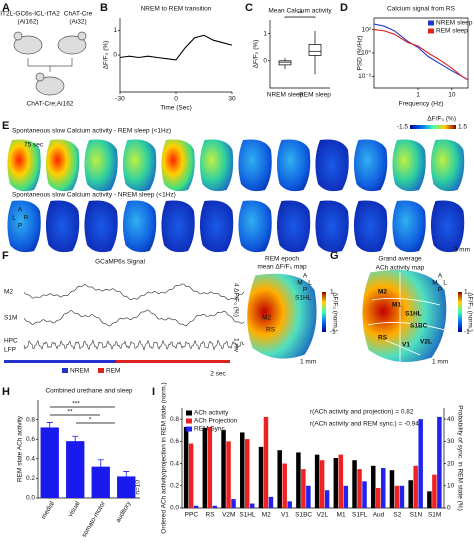  What do you see at coordinates (232, 99) in the screenshot?
I see `x-tick-label: 30` at bounding box center [232, 99].